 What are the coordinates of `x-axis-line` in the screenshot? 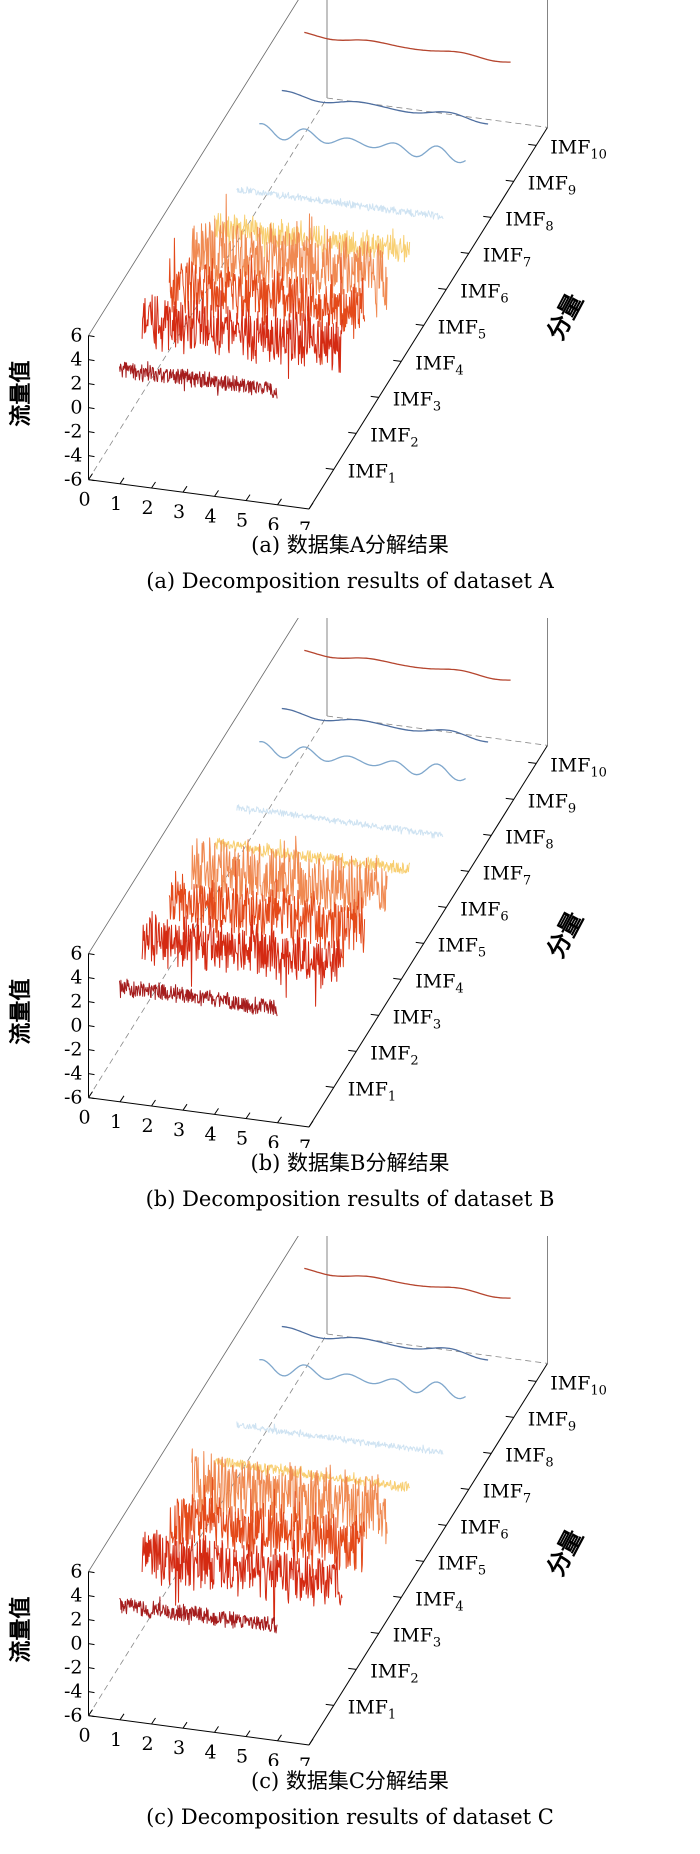 It's located at (199, 1112).